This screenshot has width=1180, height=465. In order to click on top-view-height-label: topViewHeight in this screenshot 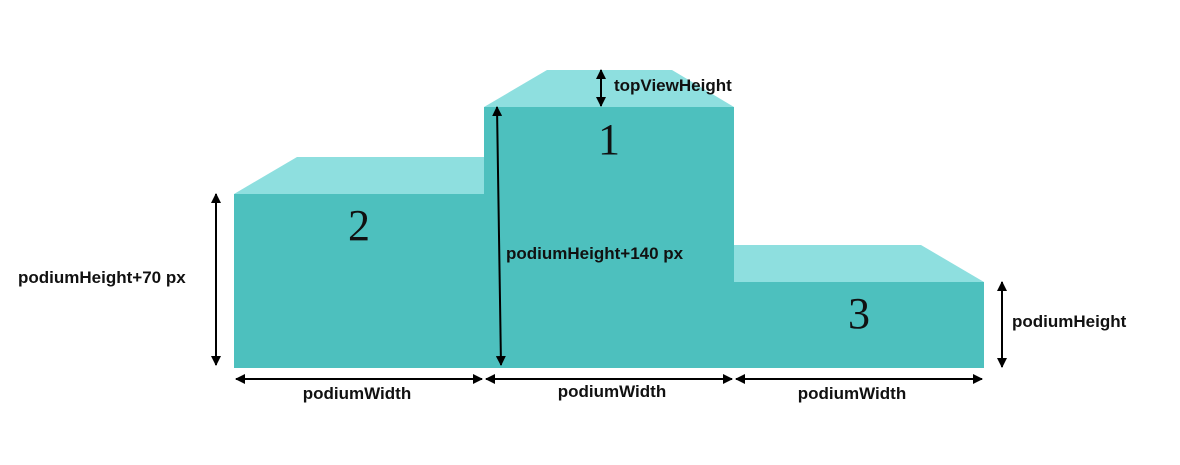, I will do `click(673, 85)`.